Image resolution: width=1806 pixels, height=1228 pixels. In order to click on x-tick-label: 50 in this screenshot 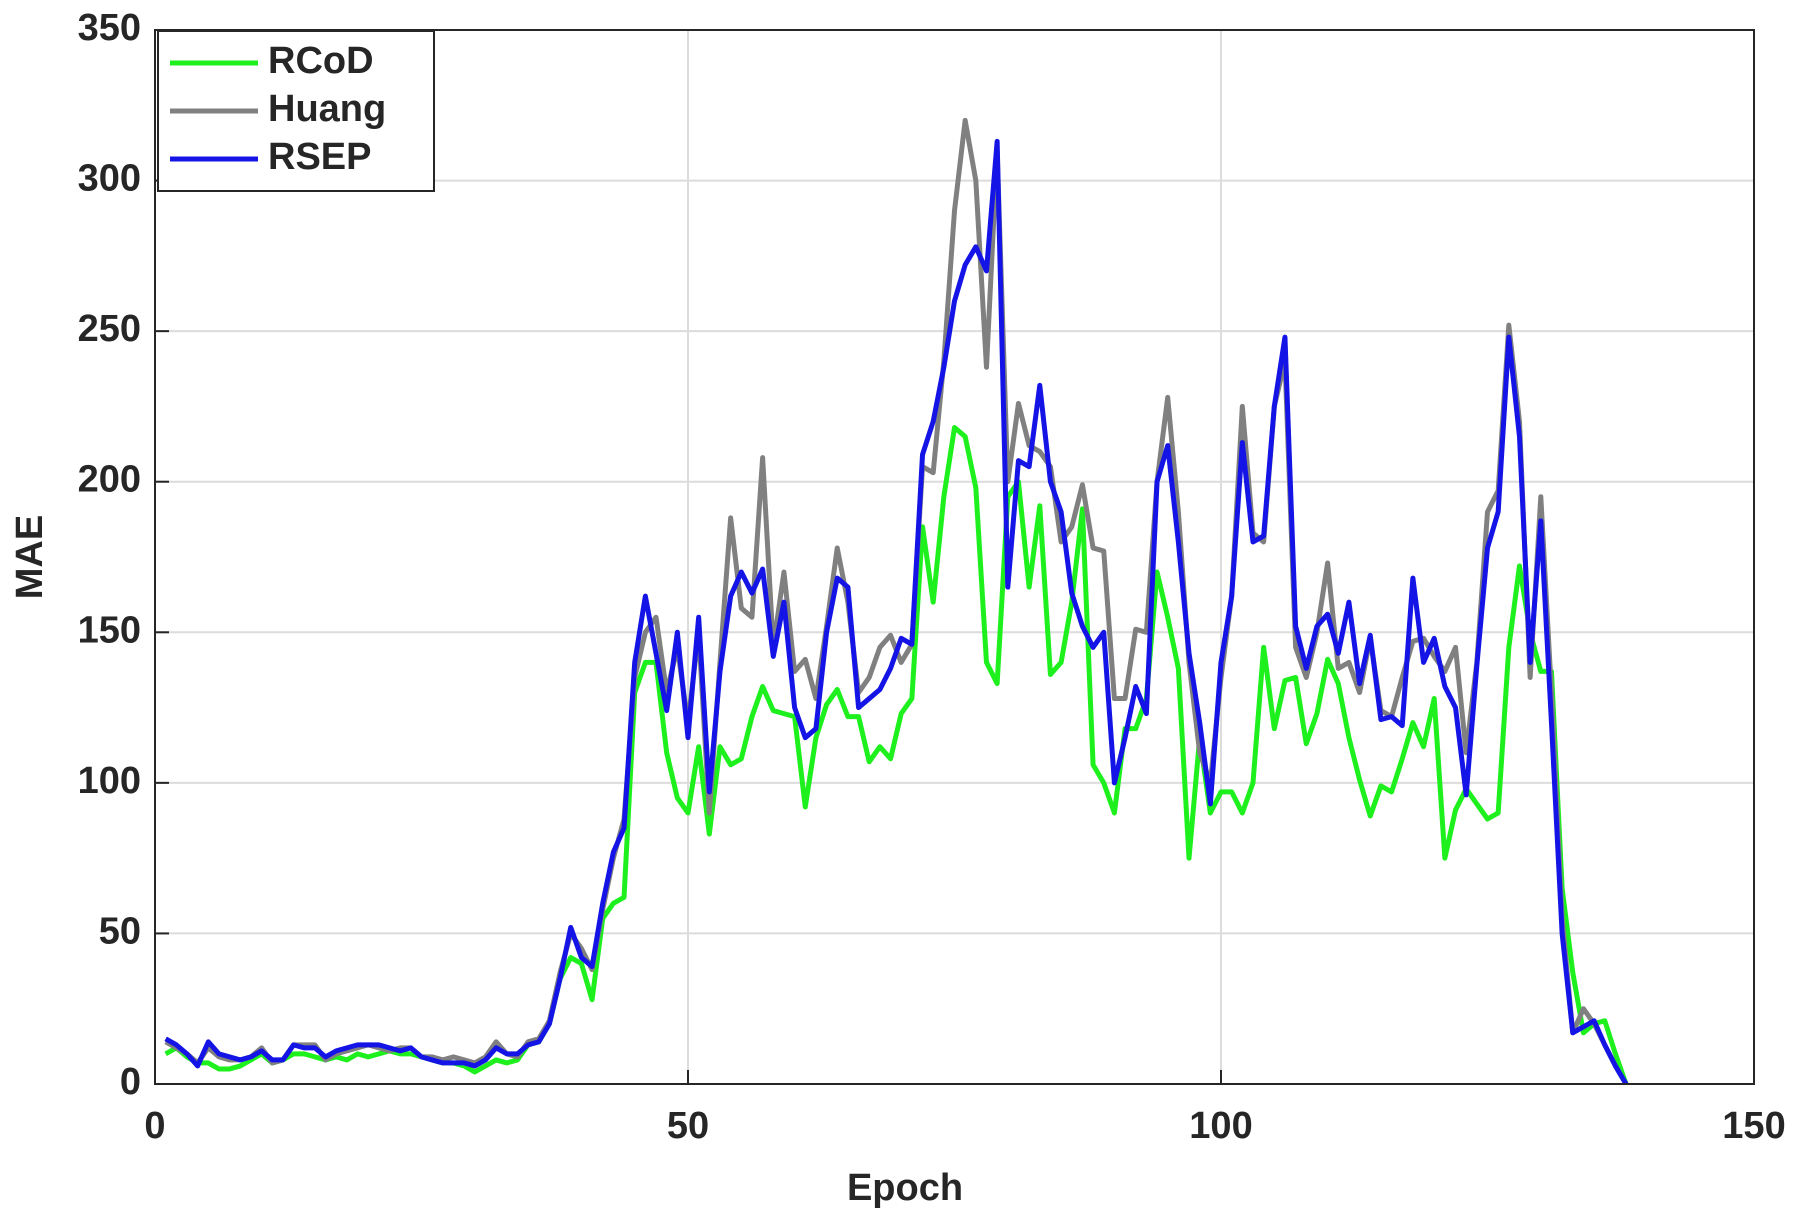, I will do `click(688, 1126)`.